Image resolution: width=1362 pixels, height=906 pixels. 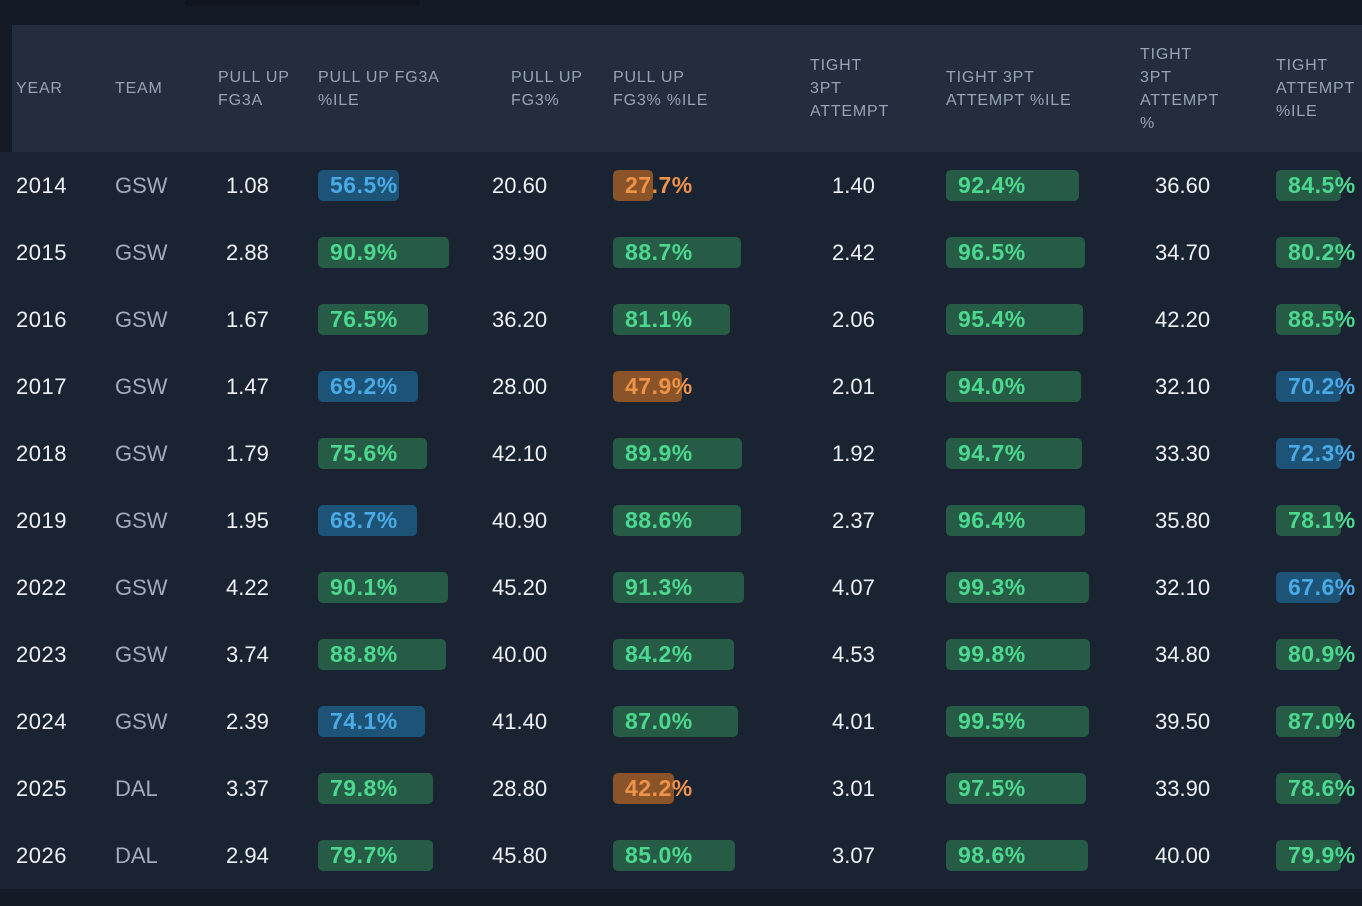 What do you see at coordinates (992, 587) in the screenshot?
I see `percentile-value: 99.3%` at bounding box center [992, 587].